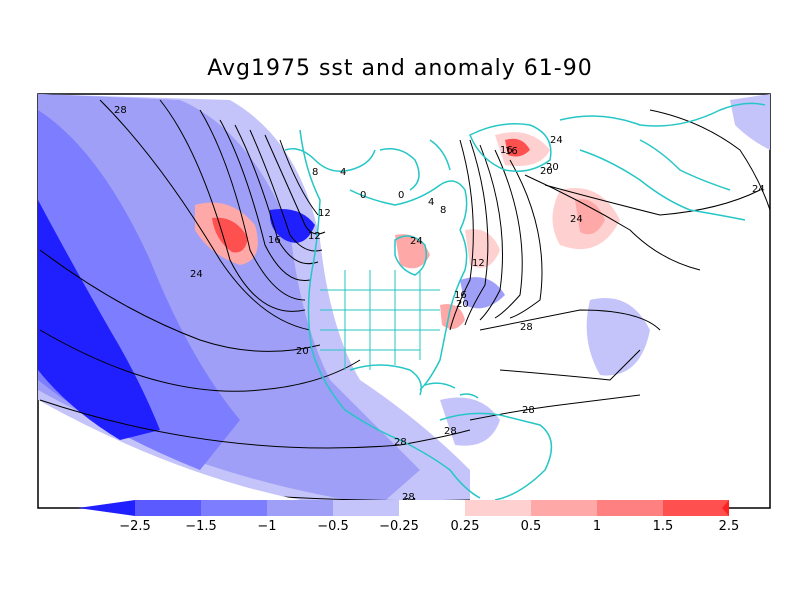  I want to click on anomaly-pacific-strong, so click(99, 320).